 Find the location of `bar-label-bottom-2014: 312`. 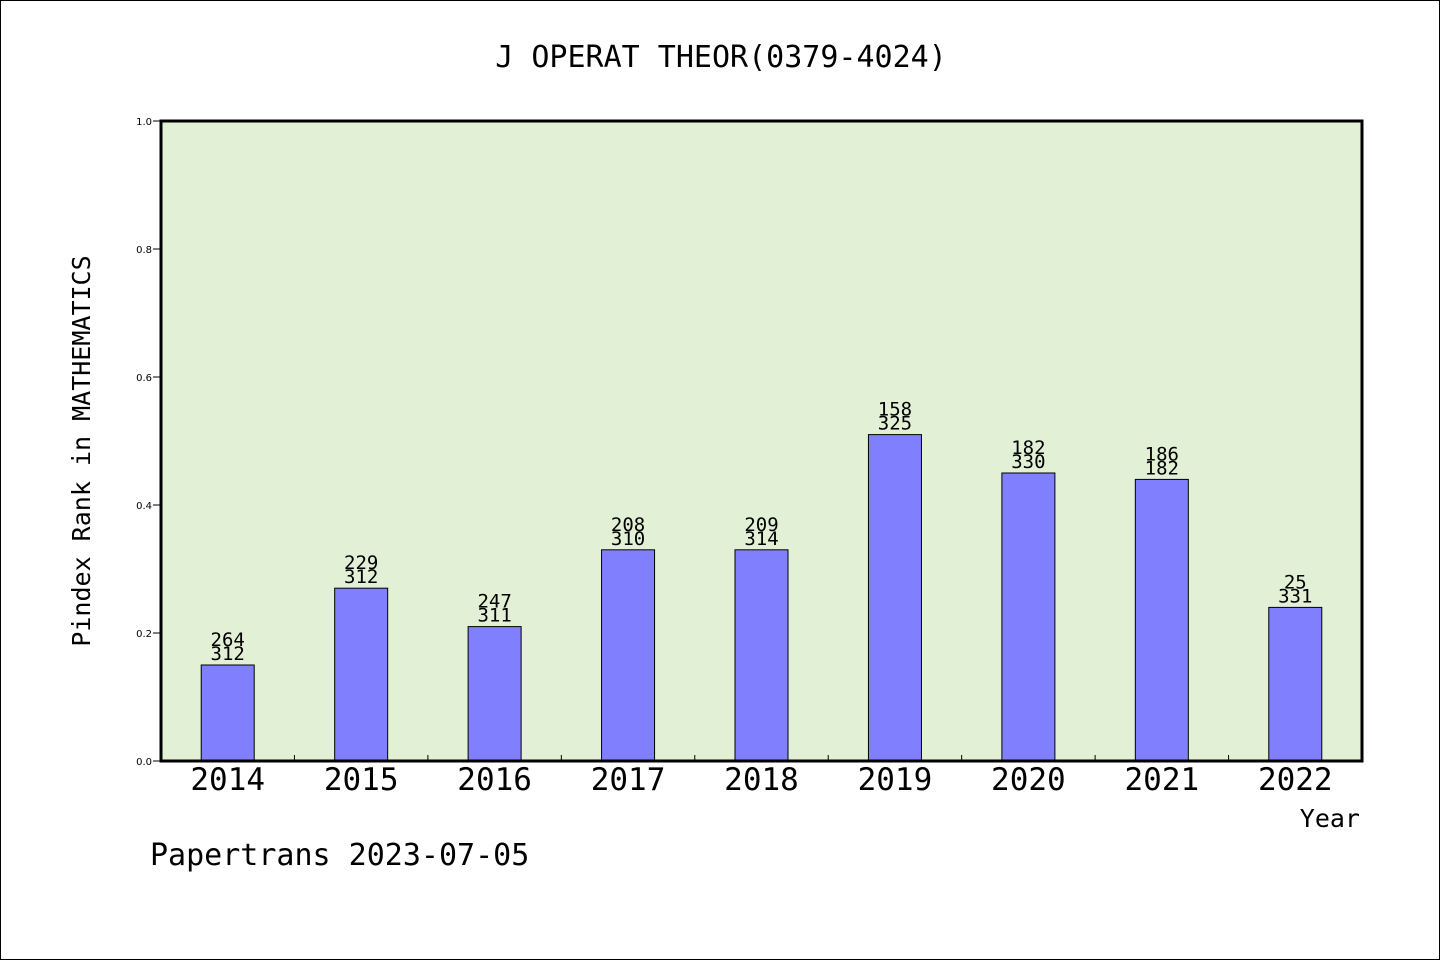

bar-label-bottom-2014: 312 is located at coordinates (228, 654).